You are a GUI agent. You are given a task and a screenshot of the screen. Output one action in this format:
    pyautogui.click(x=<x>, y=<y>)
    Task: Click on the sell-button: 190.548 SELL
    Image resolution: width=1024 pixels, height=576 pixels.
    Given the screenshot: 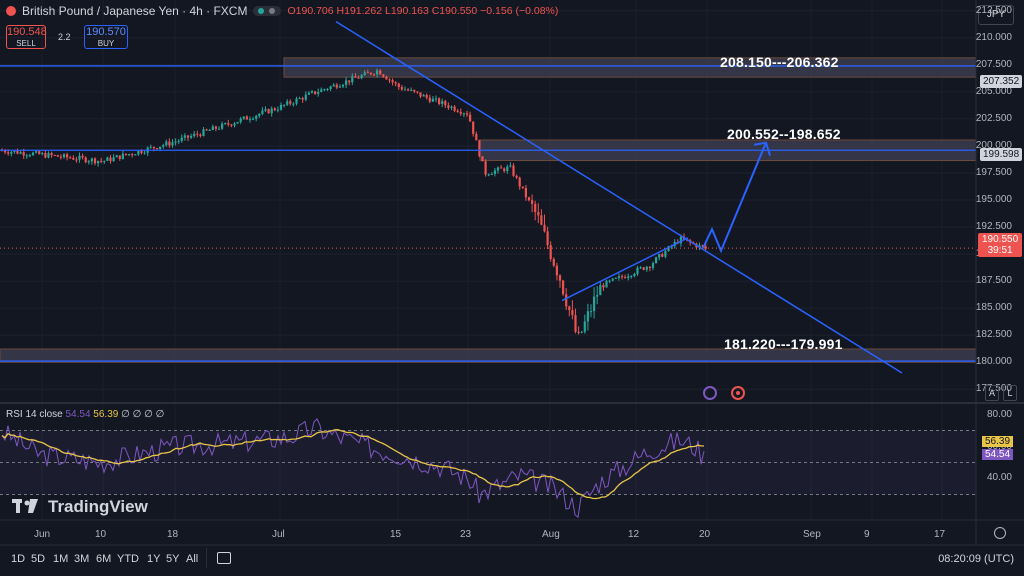 What is the action you would take?
    pyautogui.click(x=26, y=37)
    